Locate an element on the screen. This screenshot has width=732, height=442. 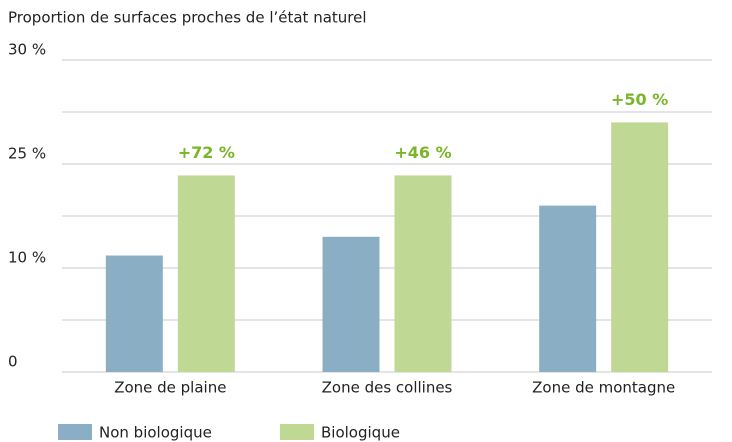
x-tick-label: Zone des collines is located at coordinates (387, 388).